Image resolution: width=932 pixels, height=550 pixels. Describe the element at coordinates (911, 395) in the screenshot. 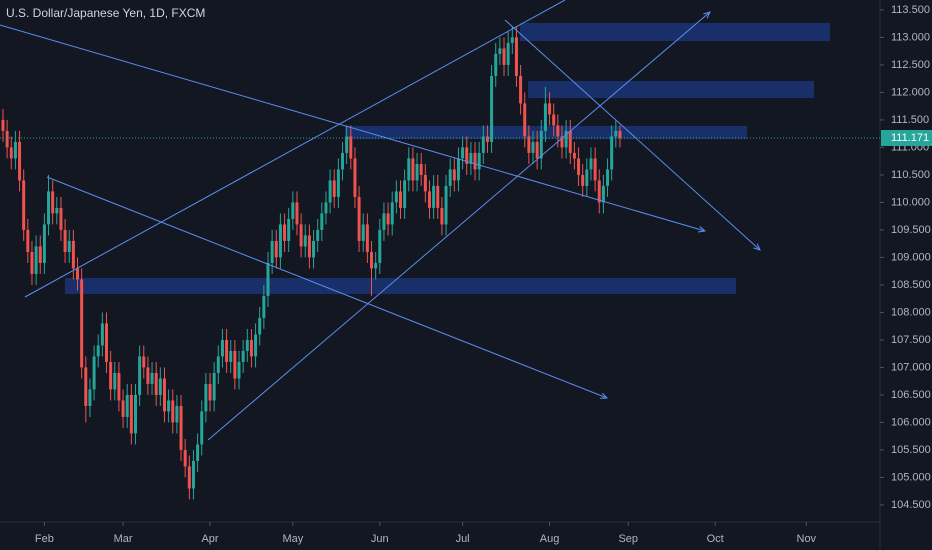

I see `y-tick-label: 106.500` at that location.